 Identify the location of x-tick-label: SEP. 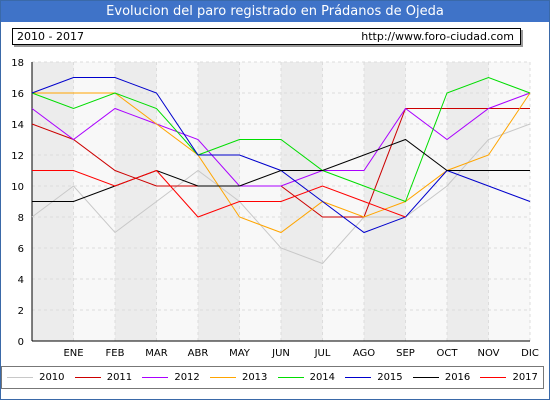
(405, 353).